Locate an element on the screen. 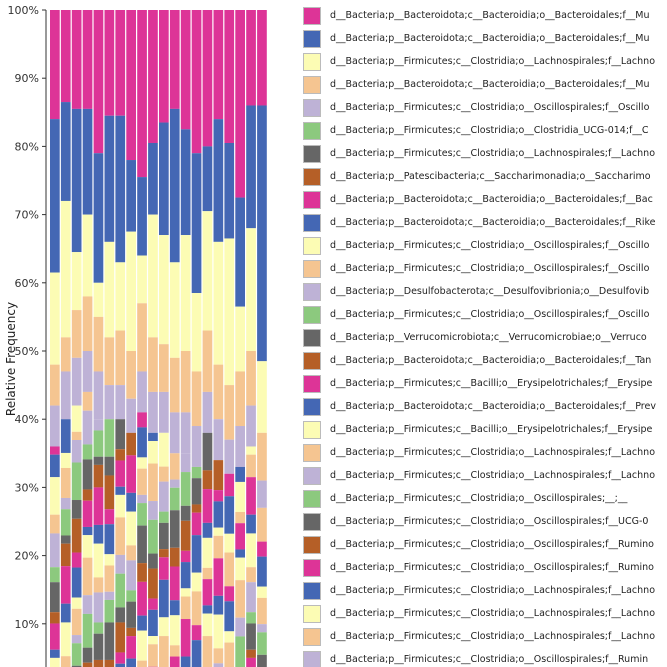 The width and height of the screenshot is (667, 667). y-tick-label: 20% is located at coordinates (27, 556).